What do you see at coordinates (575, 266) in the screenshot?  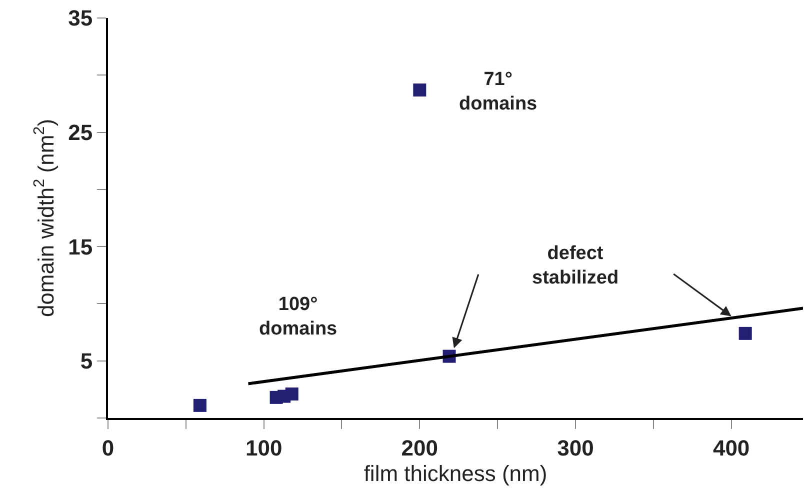 I see `annotation: defect stabilized` at bounding box center [575, 266].